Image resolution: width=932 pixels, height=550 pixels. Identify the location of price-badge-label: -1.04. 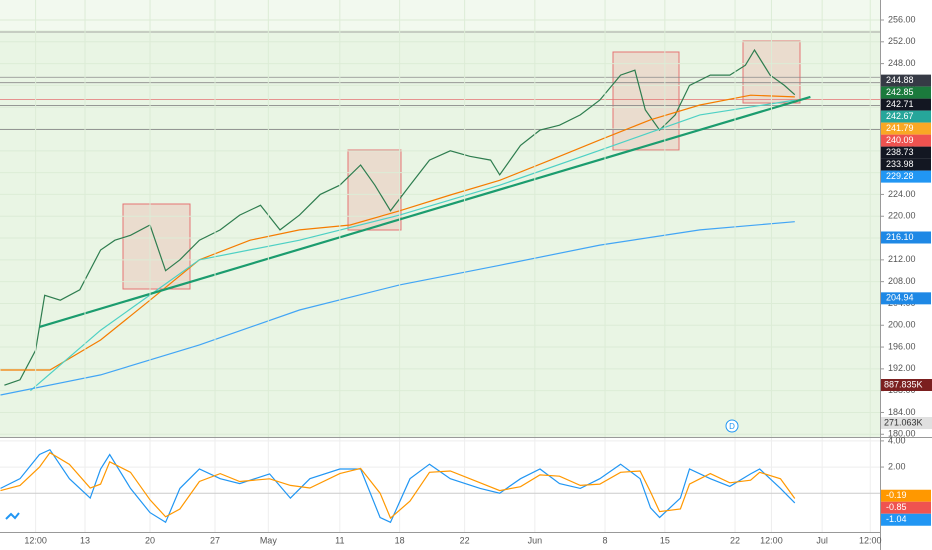
(896, 519).